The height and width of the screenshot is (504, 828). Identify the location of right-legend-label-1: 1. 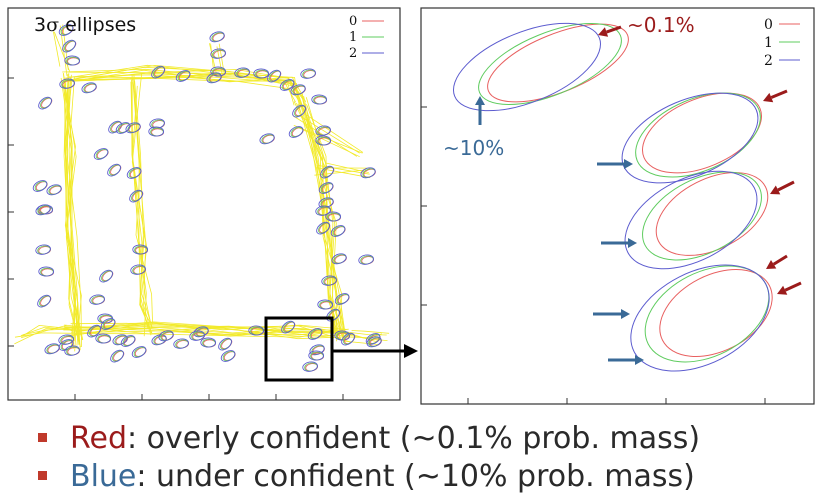
(768, 43).